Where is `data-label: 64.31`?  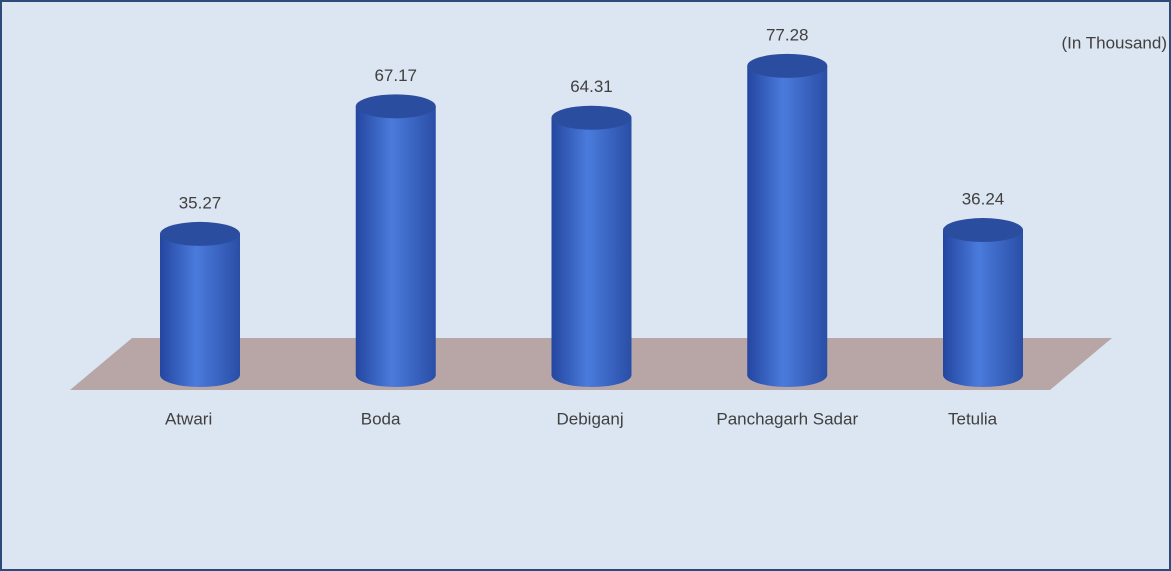 data-label: 64.31 is located at coordinates (591, 86).